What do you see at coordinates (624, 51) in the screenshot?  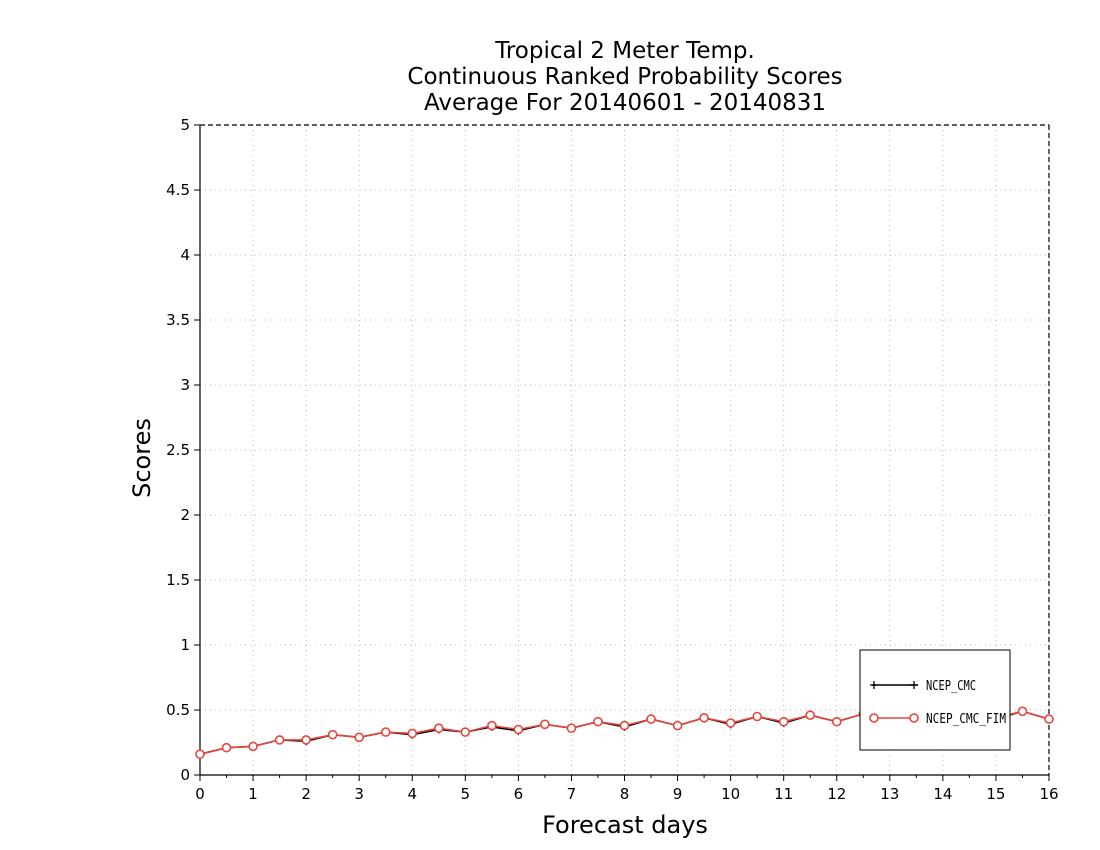 I see `title-line-1: Tropical 2 Meter Temp.` at bounding box center [624, 51].